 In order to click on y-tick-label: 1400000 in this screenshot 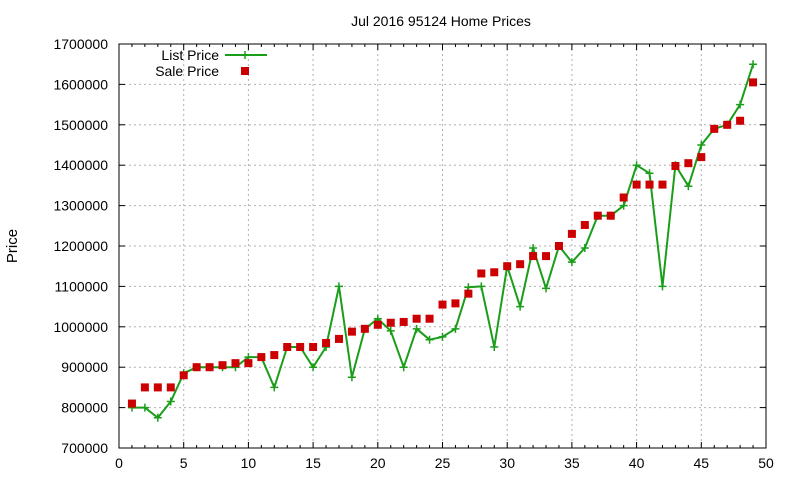, I will do `click(80, 165)`.